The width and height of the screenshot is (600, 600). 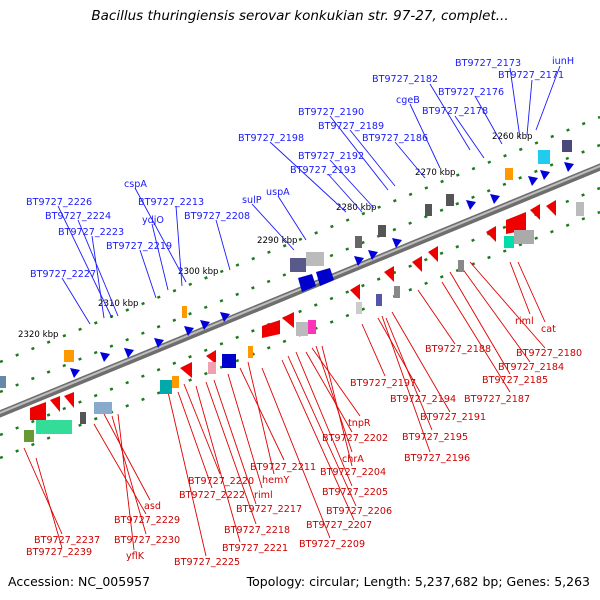 What do you see at coordinates (405, 79) in the screenshot?
I see `gene-label: BT9727_2182` at bounding box center [405, 79].